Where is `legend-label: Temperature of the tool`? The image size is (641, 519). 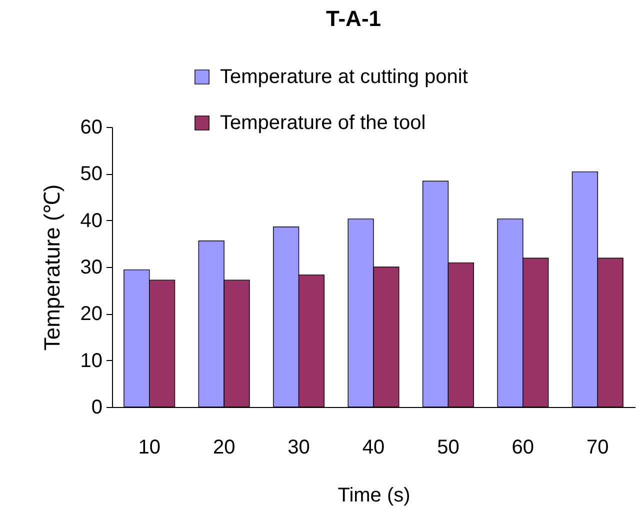 legend-label: Temperature of the tool is located at coordinates (323, 123).